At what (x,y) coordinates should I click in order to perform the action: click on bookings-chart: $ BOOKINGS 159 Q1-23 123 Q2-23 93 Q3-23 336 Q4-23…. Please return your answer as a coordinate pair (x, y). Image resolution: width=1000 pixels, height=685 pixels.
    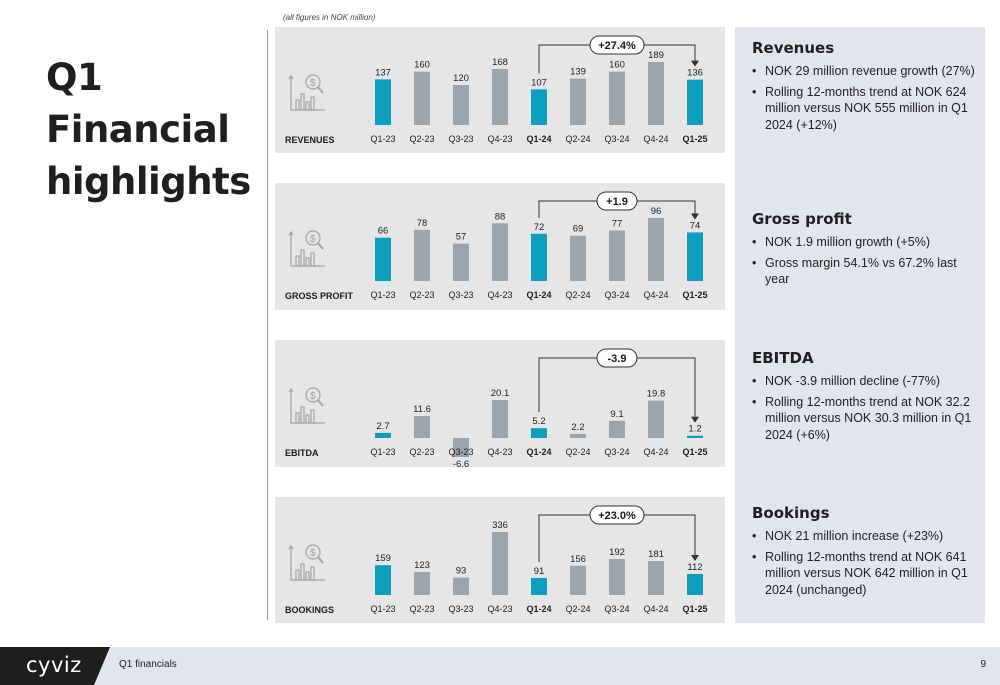
    Looking at the image, I should click on (496, 560).